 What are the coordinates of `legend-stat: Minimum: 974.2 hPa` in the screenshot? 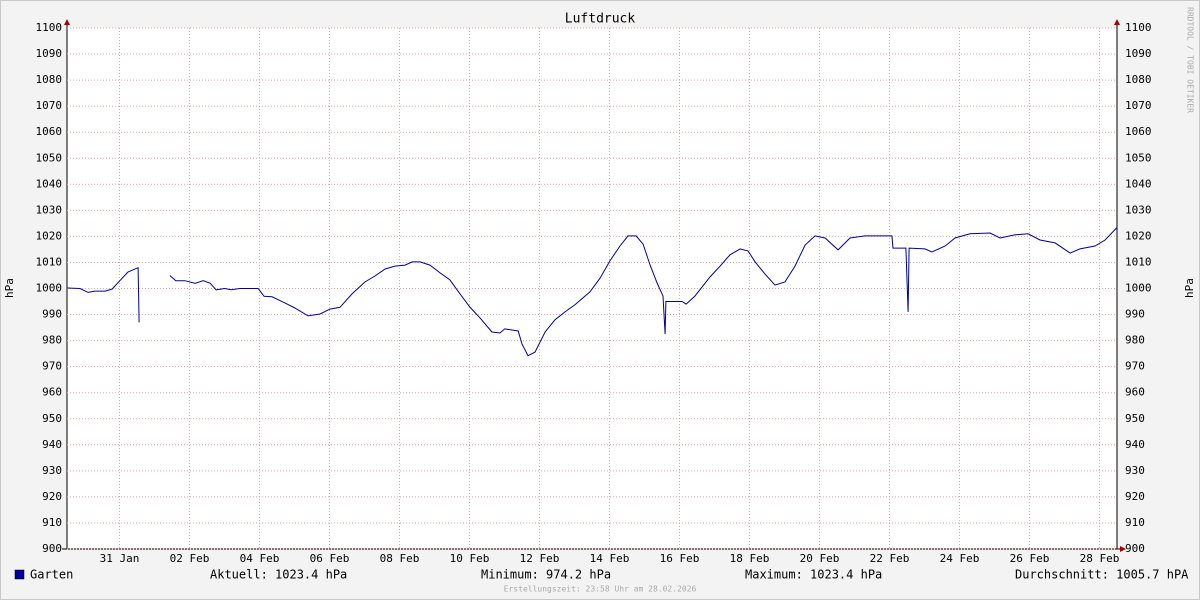 It's located at (546, 575).